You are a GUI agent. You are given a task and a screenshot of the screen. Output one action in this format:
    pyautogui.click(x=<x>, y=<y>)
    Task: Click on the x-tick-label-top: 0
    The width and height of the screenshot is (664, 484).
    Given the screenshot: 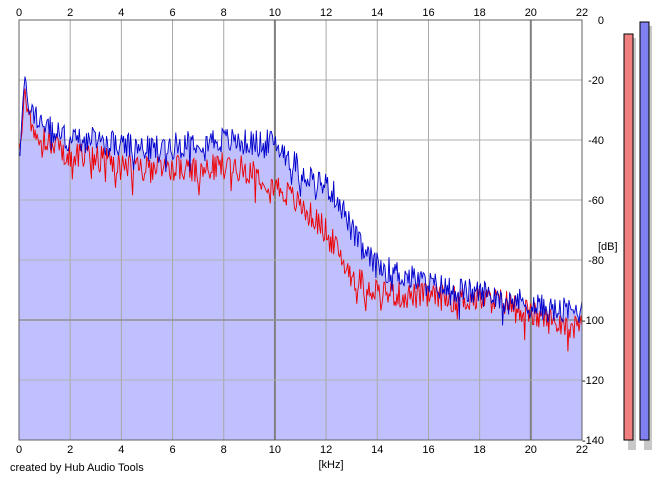 What is the action you would take?
    pyautogui.click(x=19, y=13)
    